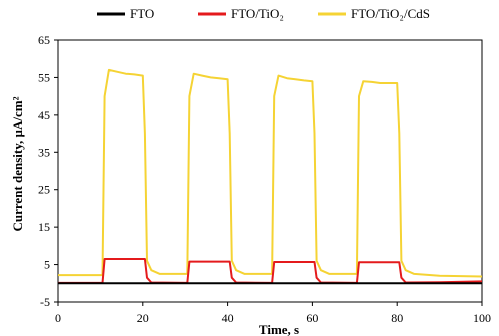 Image resolution: width=499 pixels, height=336 pixels. I want to click on legend: FTO FTO/TiO₂ FTO/TiO₂/CdS, so click(263, 13).